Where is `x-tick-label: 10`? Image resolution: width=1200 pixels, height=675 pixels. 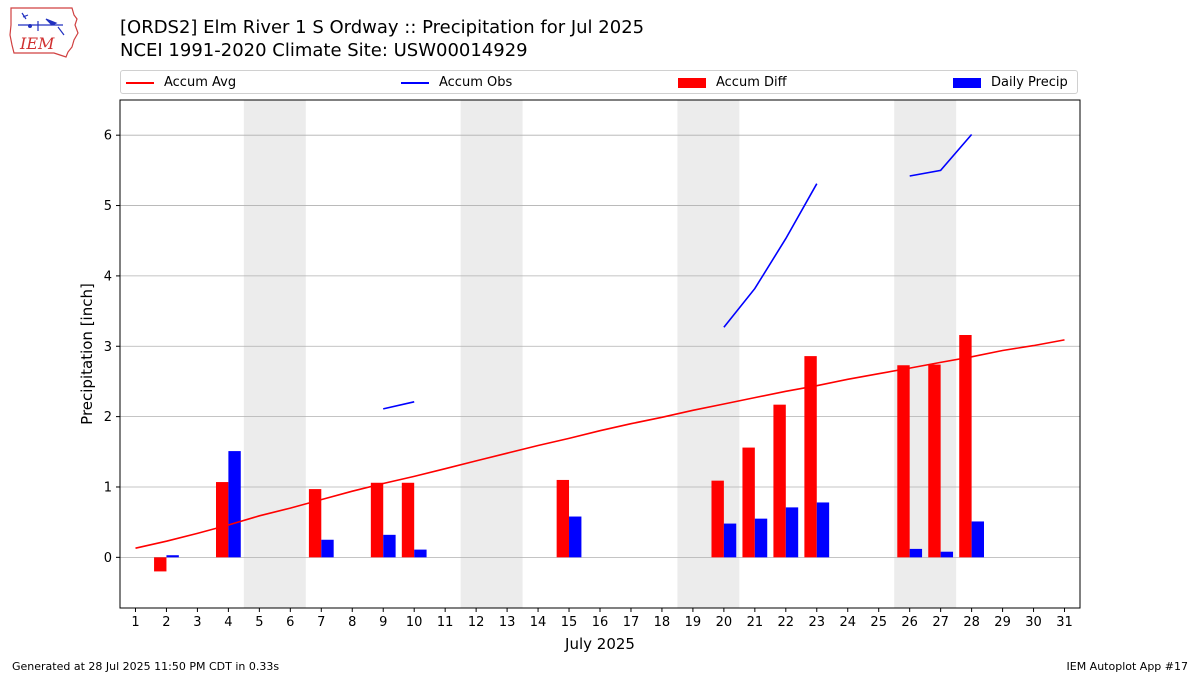
x-tick-label: 10 is located at coordinates (414, 622).